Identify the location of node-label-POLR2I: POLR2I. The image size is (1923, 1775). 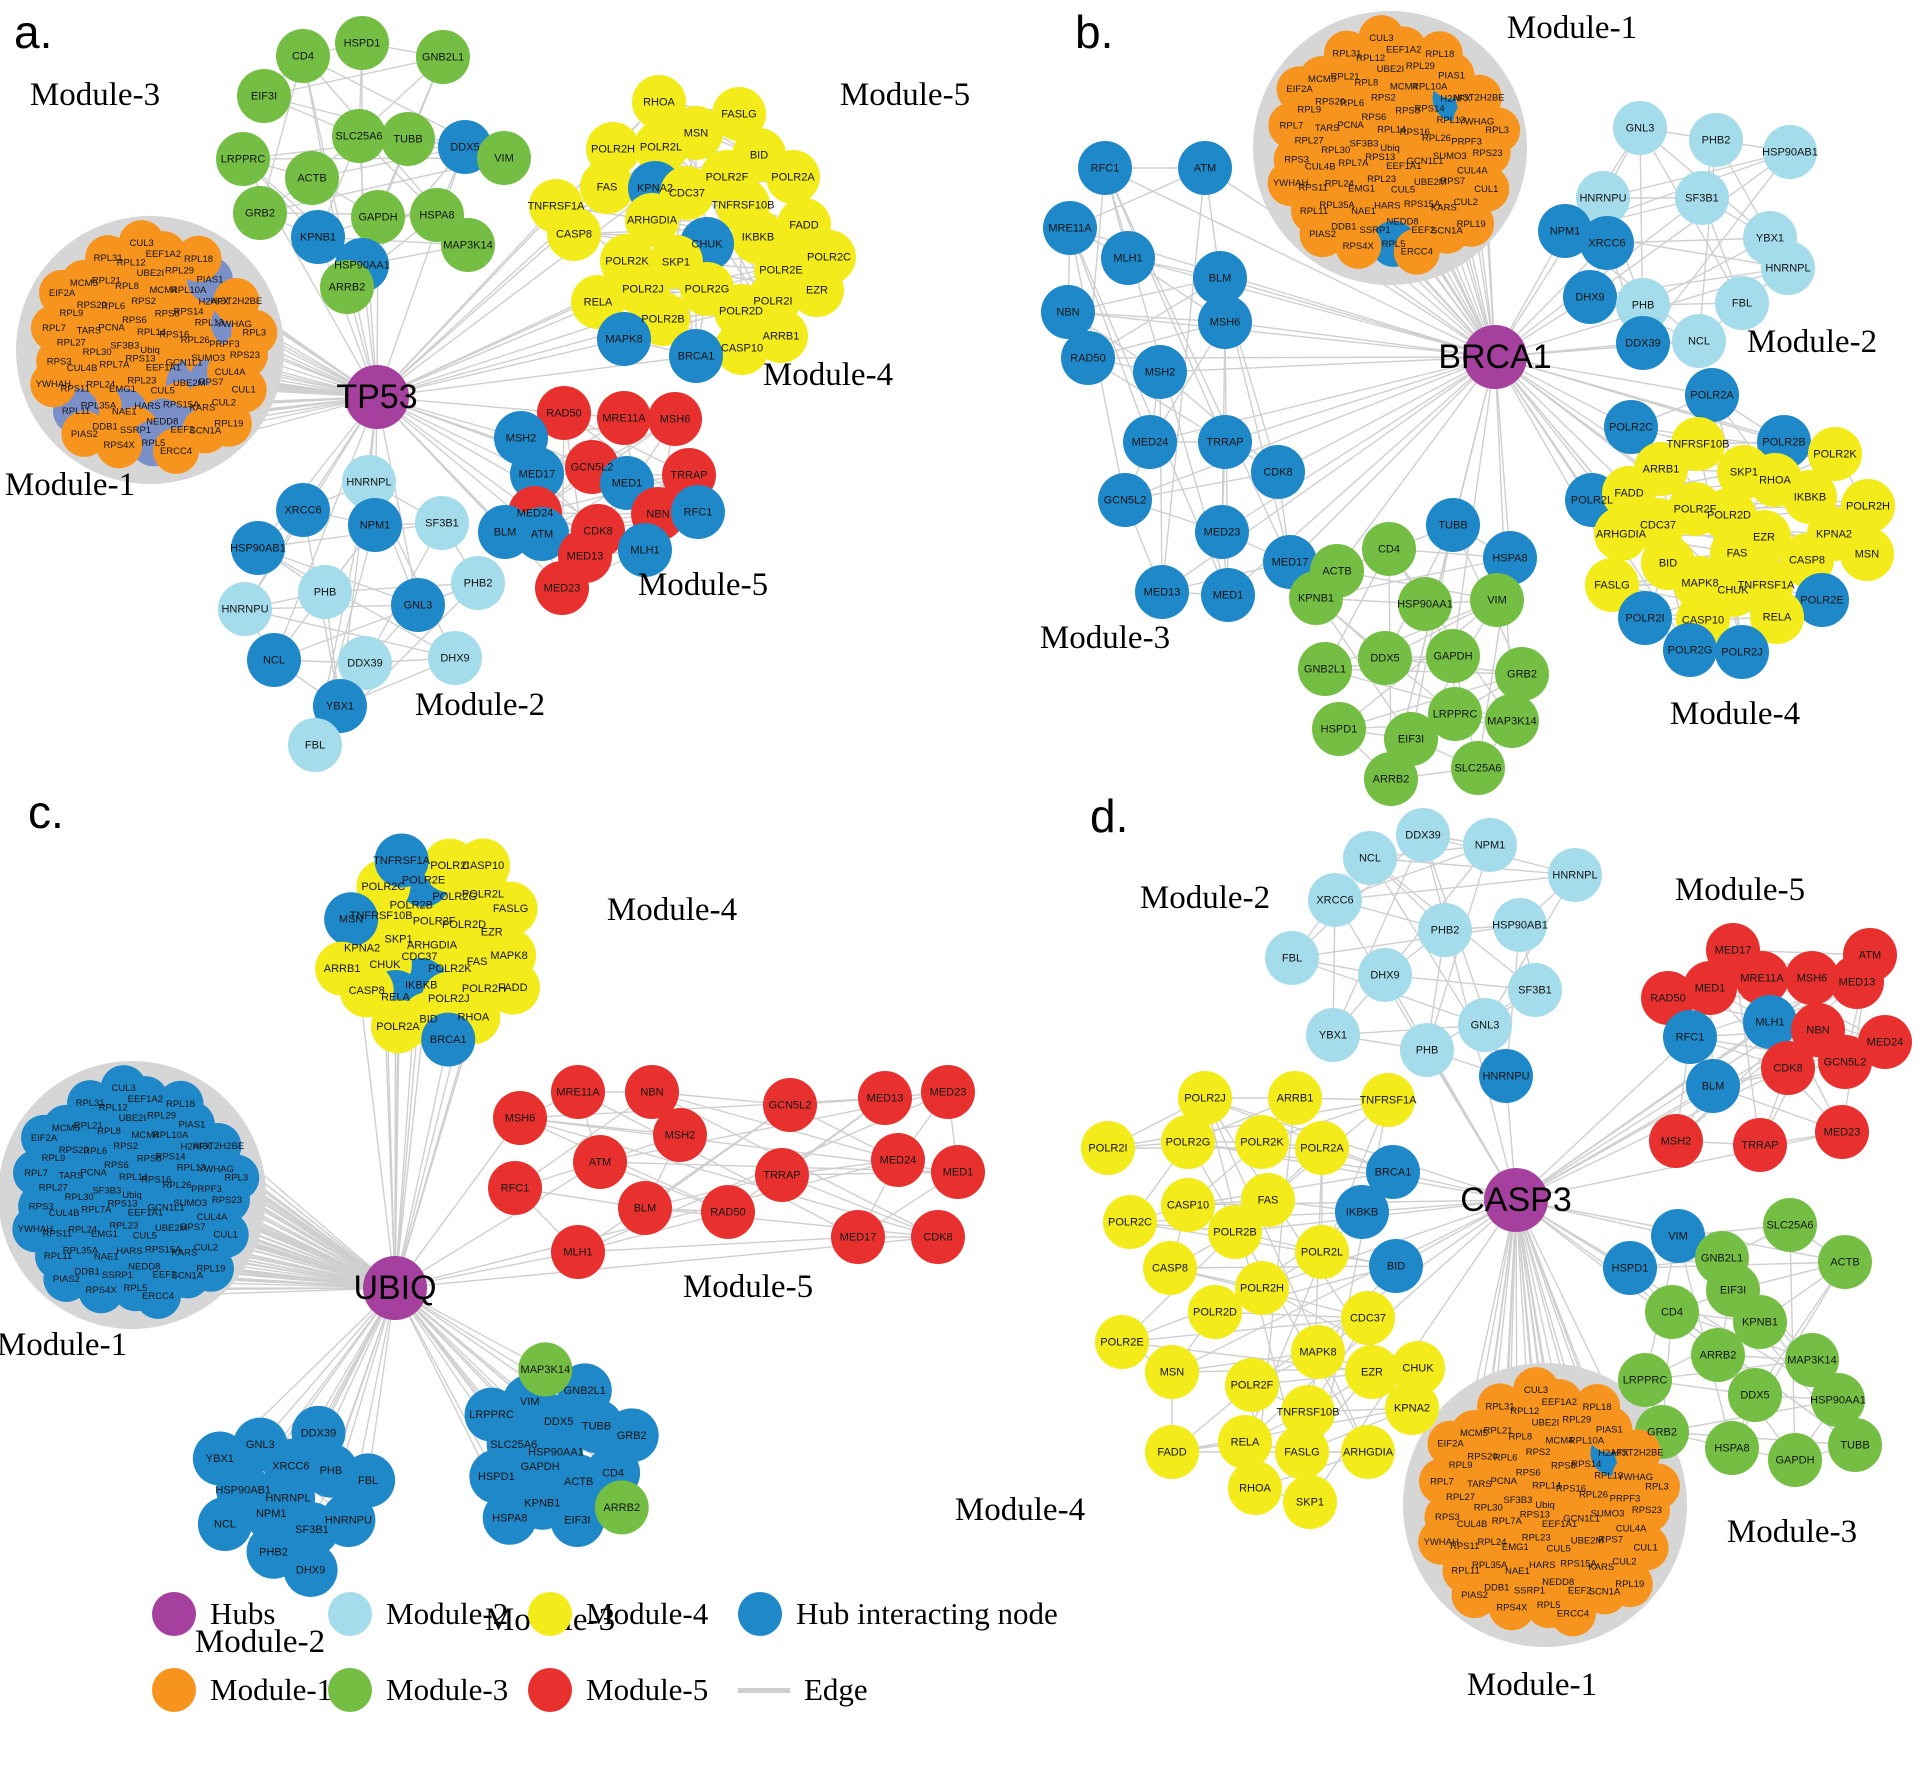
(772, 302).